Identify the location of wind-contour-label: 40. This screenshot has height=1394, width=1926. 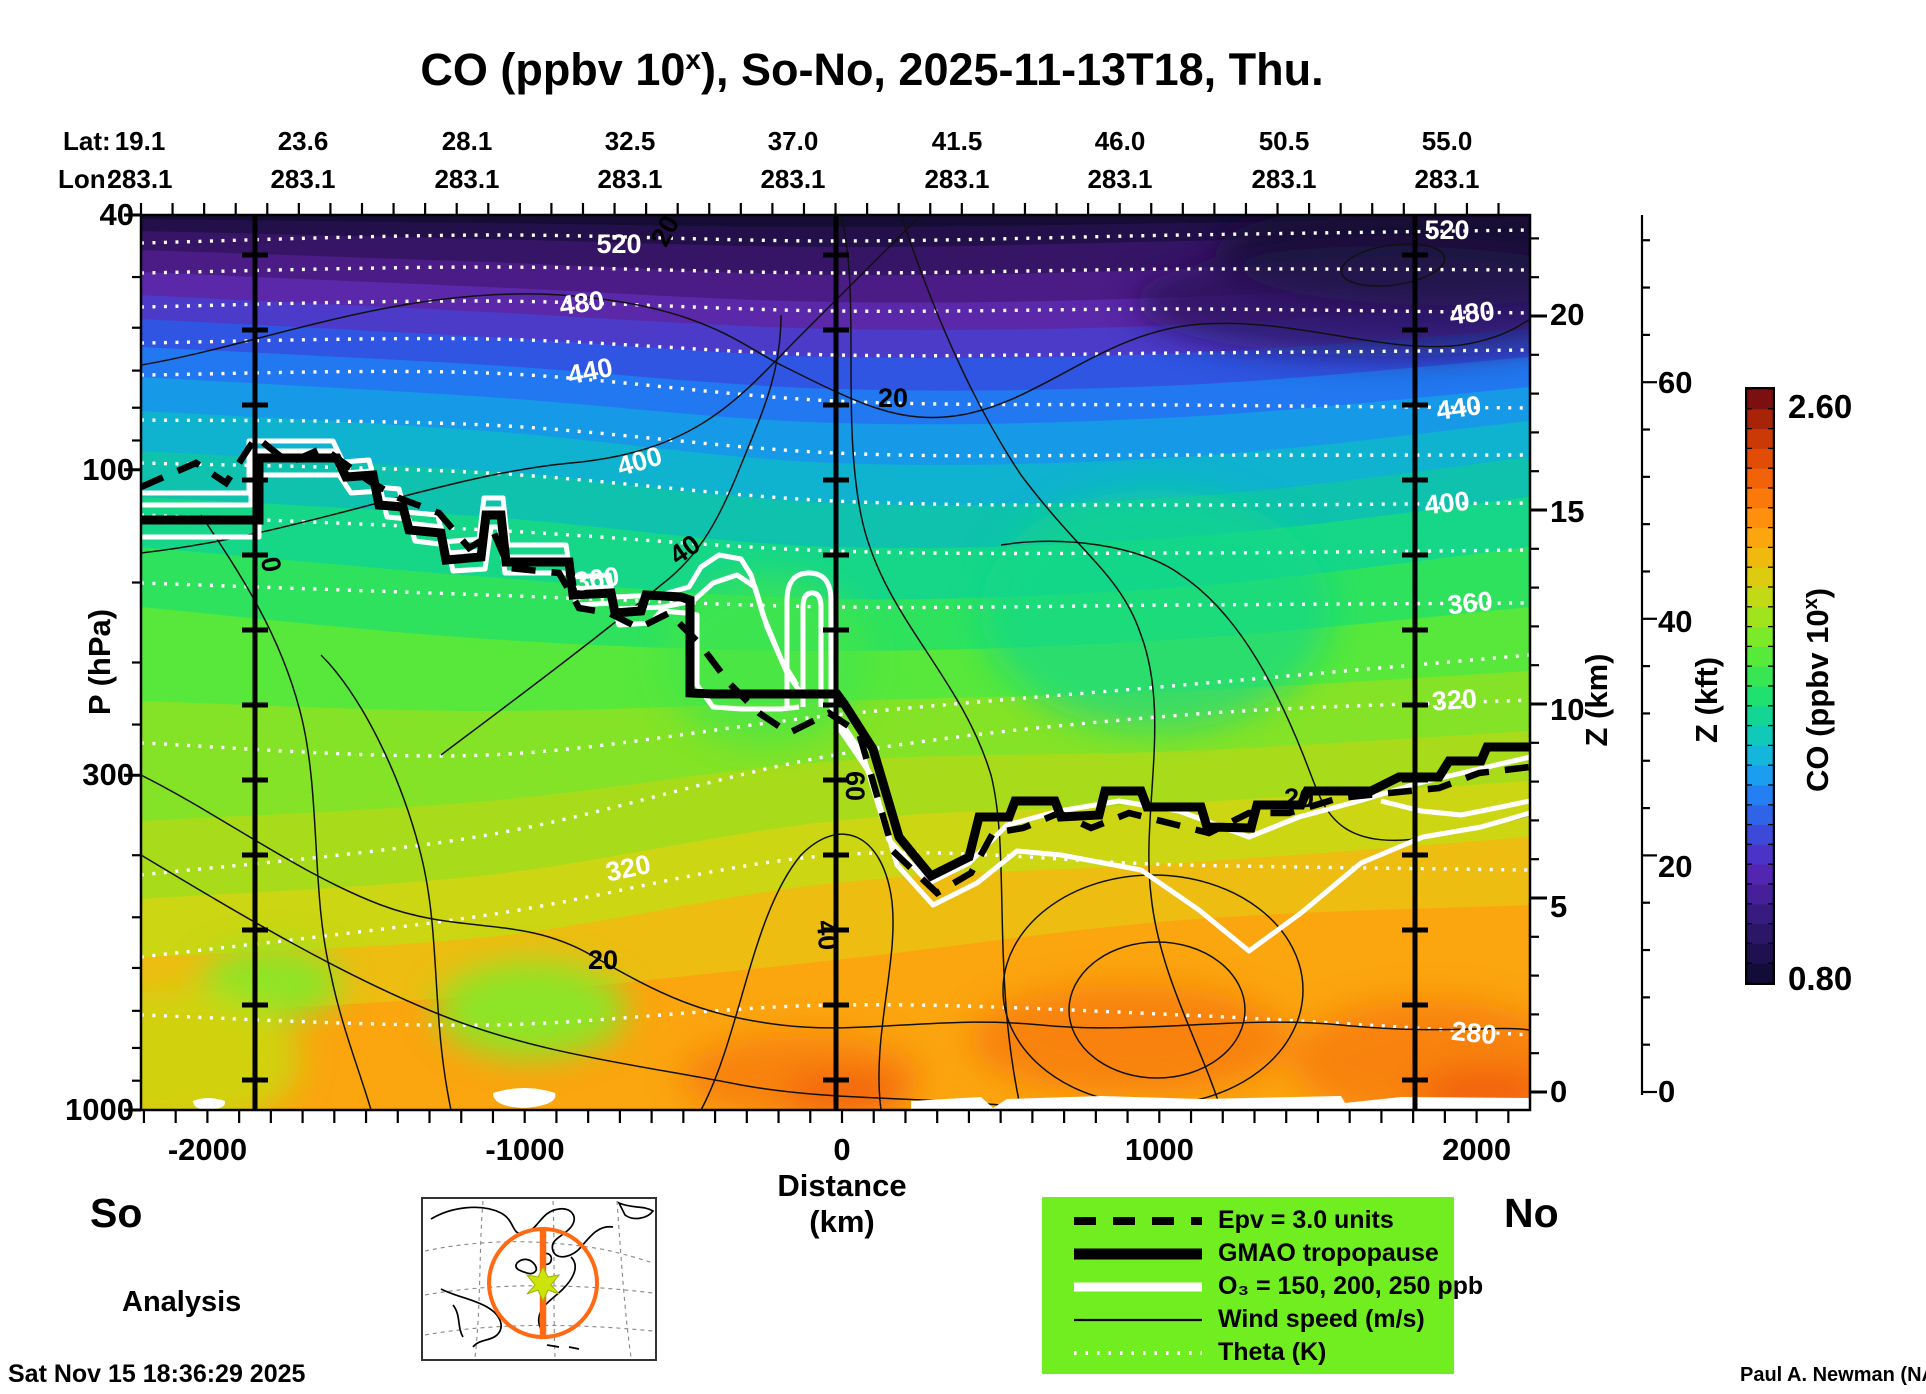
(827, 935).